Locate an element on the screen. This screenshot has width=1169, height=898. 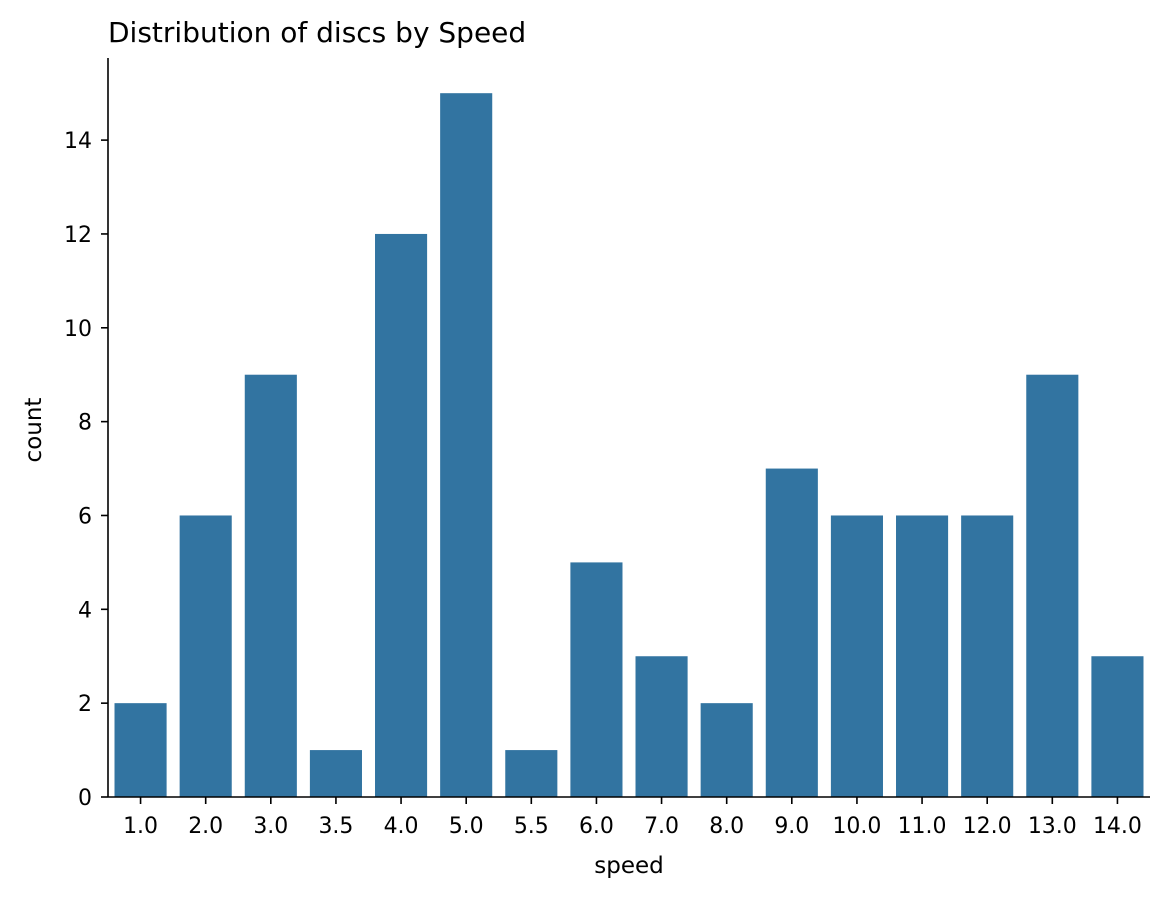
bar-6.0 is located at coordinates (596, 679).